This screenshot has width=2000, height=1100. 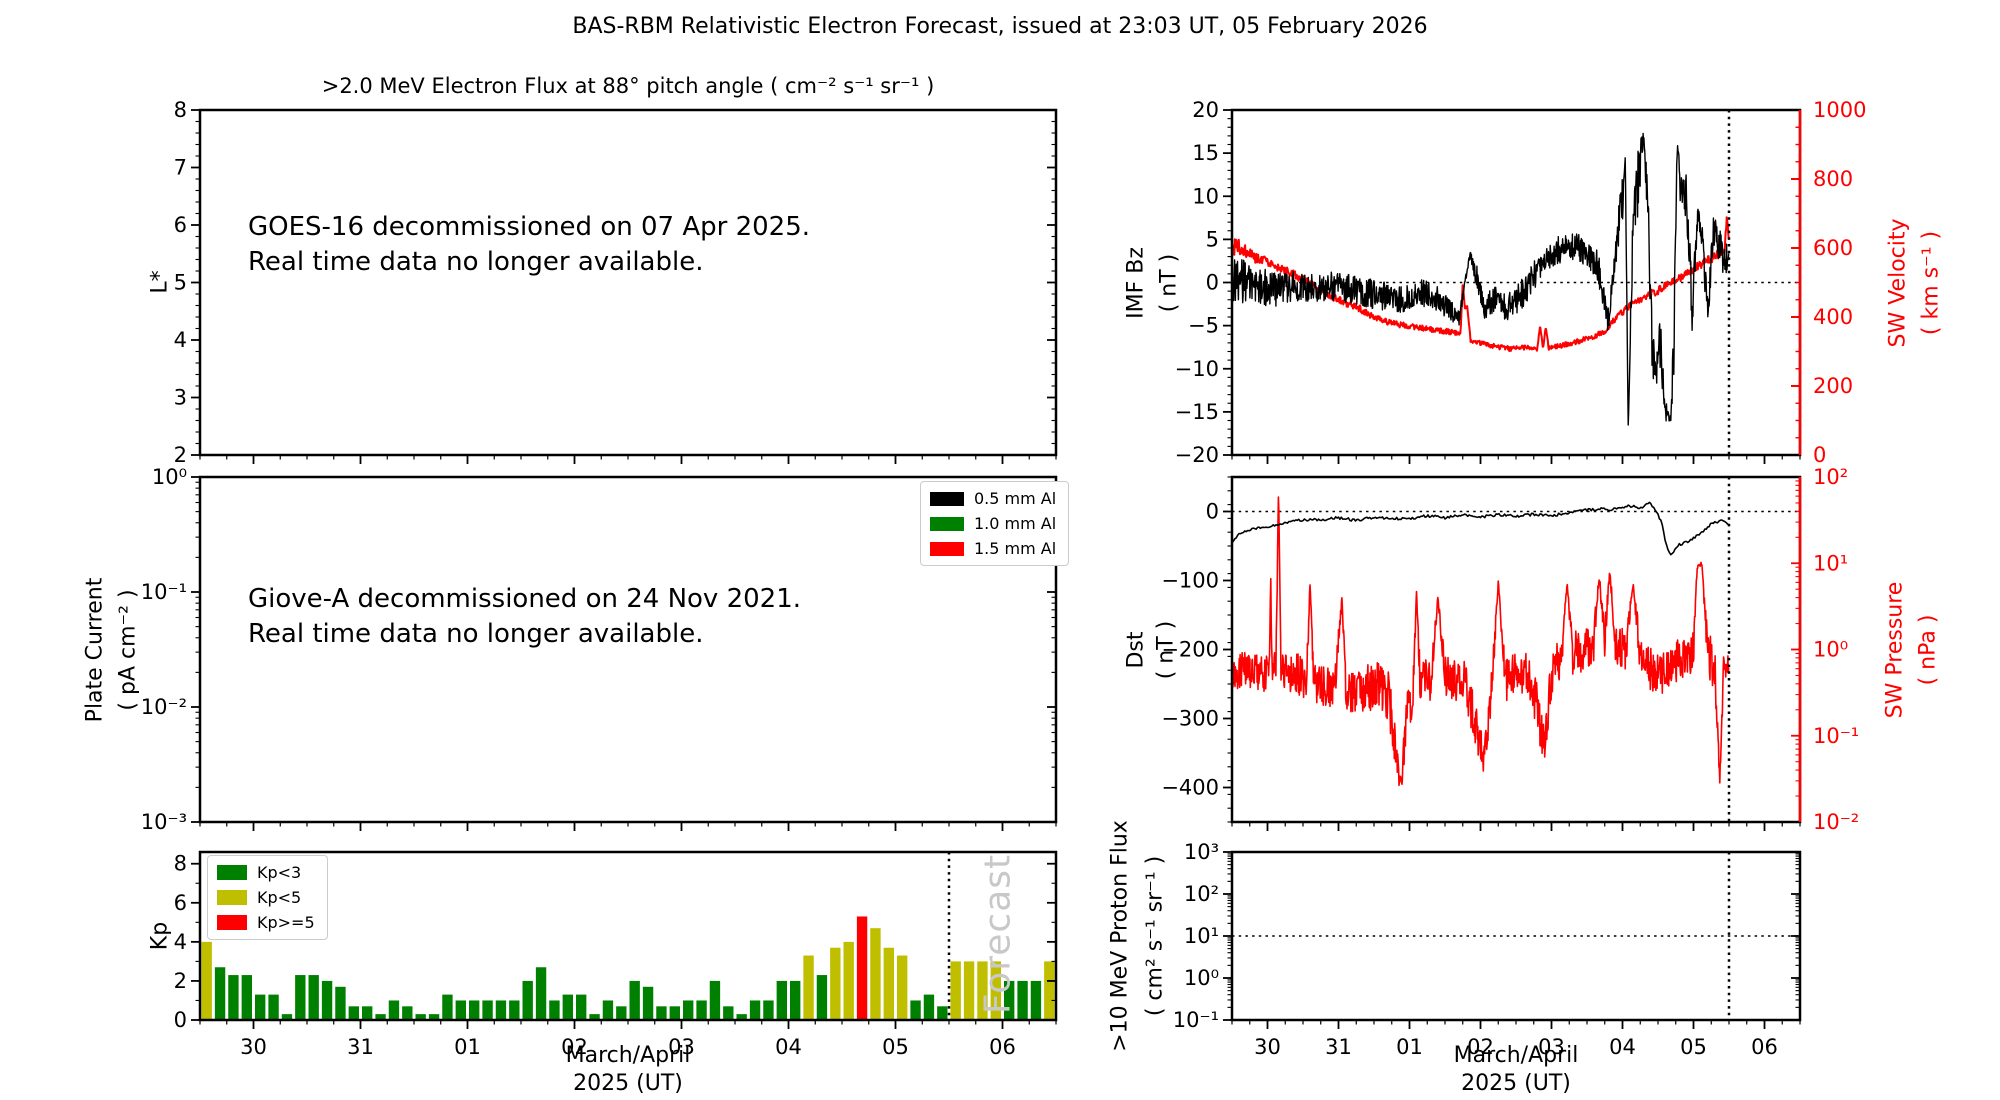 I want to click on y-tick-label: 200, so click(x=1833, y=386).